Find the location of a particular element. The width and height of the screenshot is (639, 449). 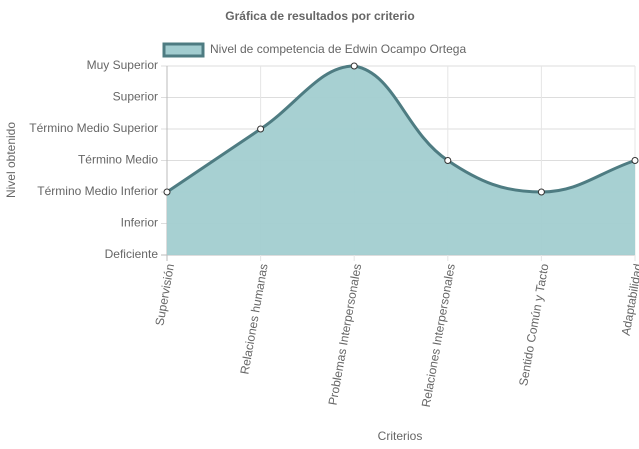

y-tick-label: Deficiente is located at coordinates (132, 254).